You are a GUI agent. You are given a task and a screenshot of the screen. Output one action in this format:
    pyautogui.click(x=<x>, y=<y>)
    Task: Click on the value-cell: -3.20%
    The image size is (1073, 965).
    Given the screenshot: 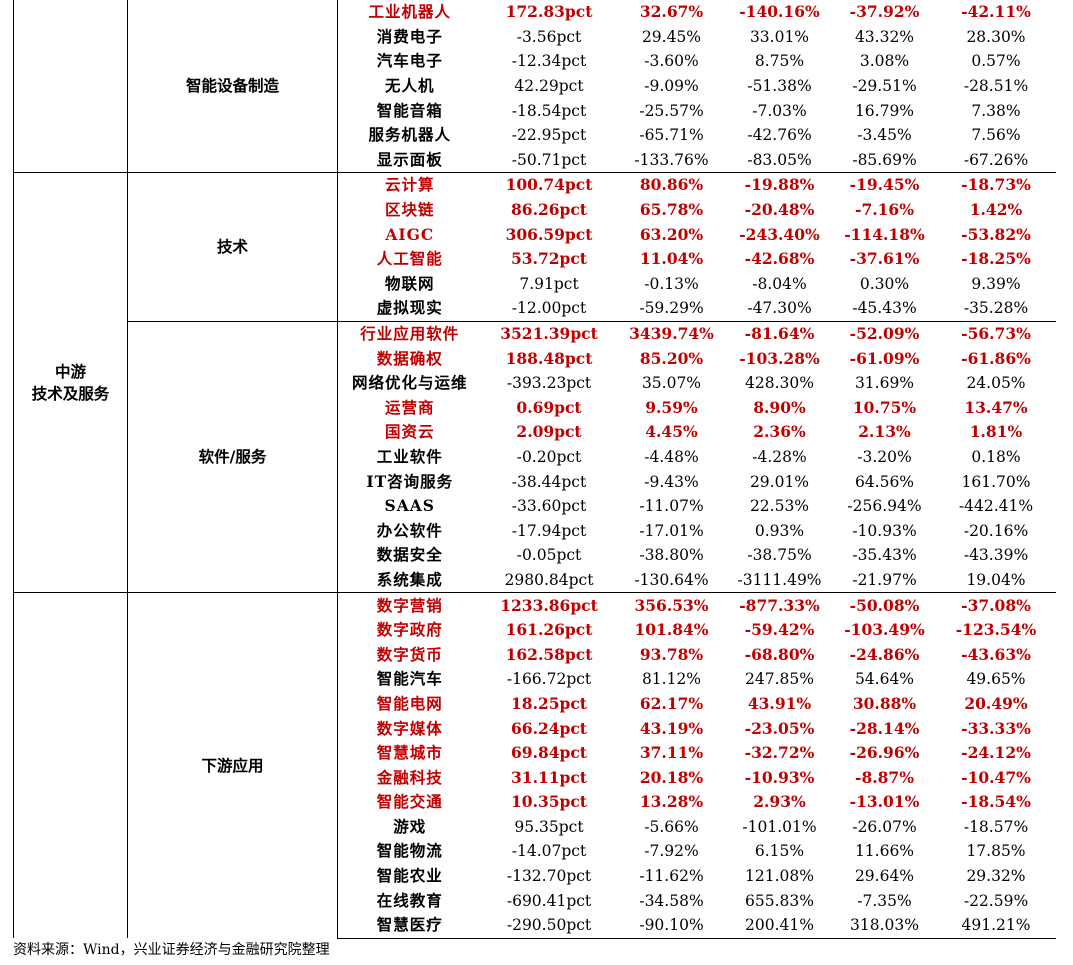 What is the action you would take?
    pyautogui.click(x=884, y=456)
    